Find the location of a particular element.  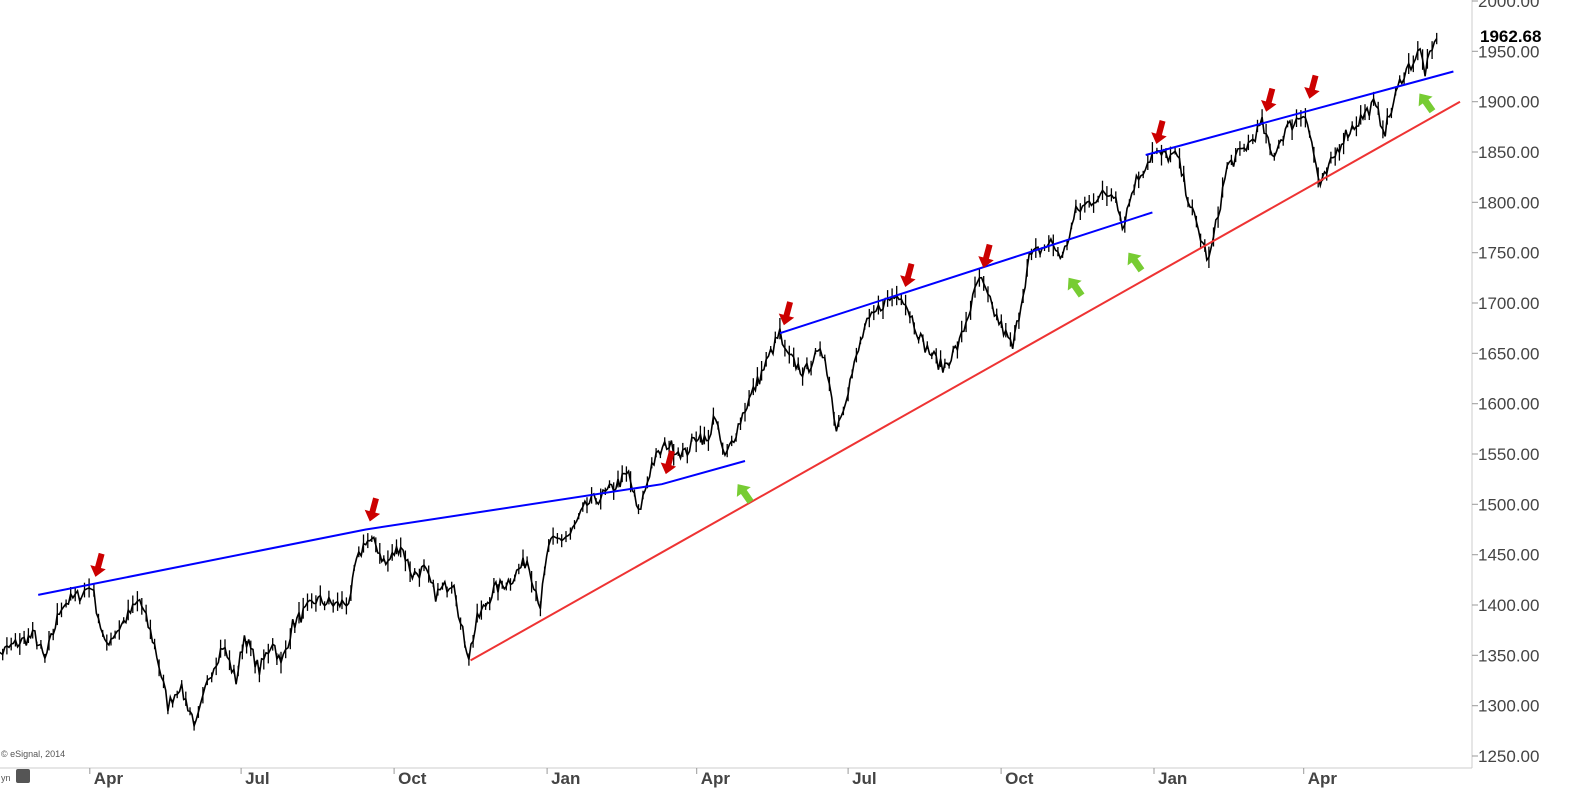

y-tick-label: 1300.00 is located at coordinates (1508, 706).